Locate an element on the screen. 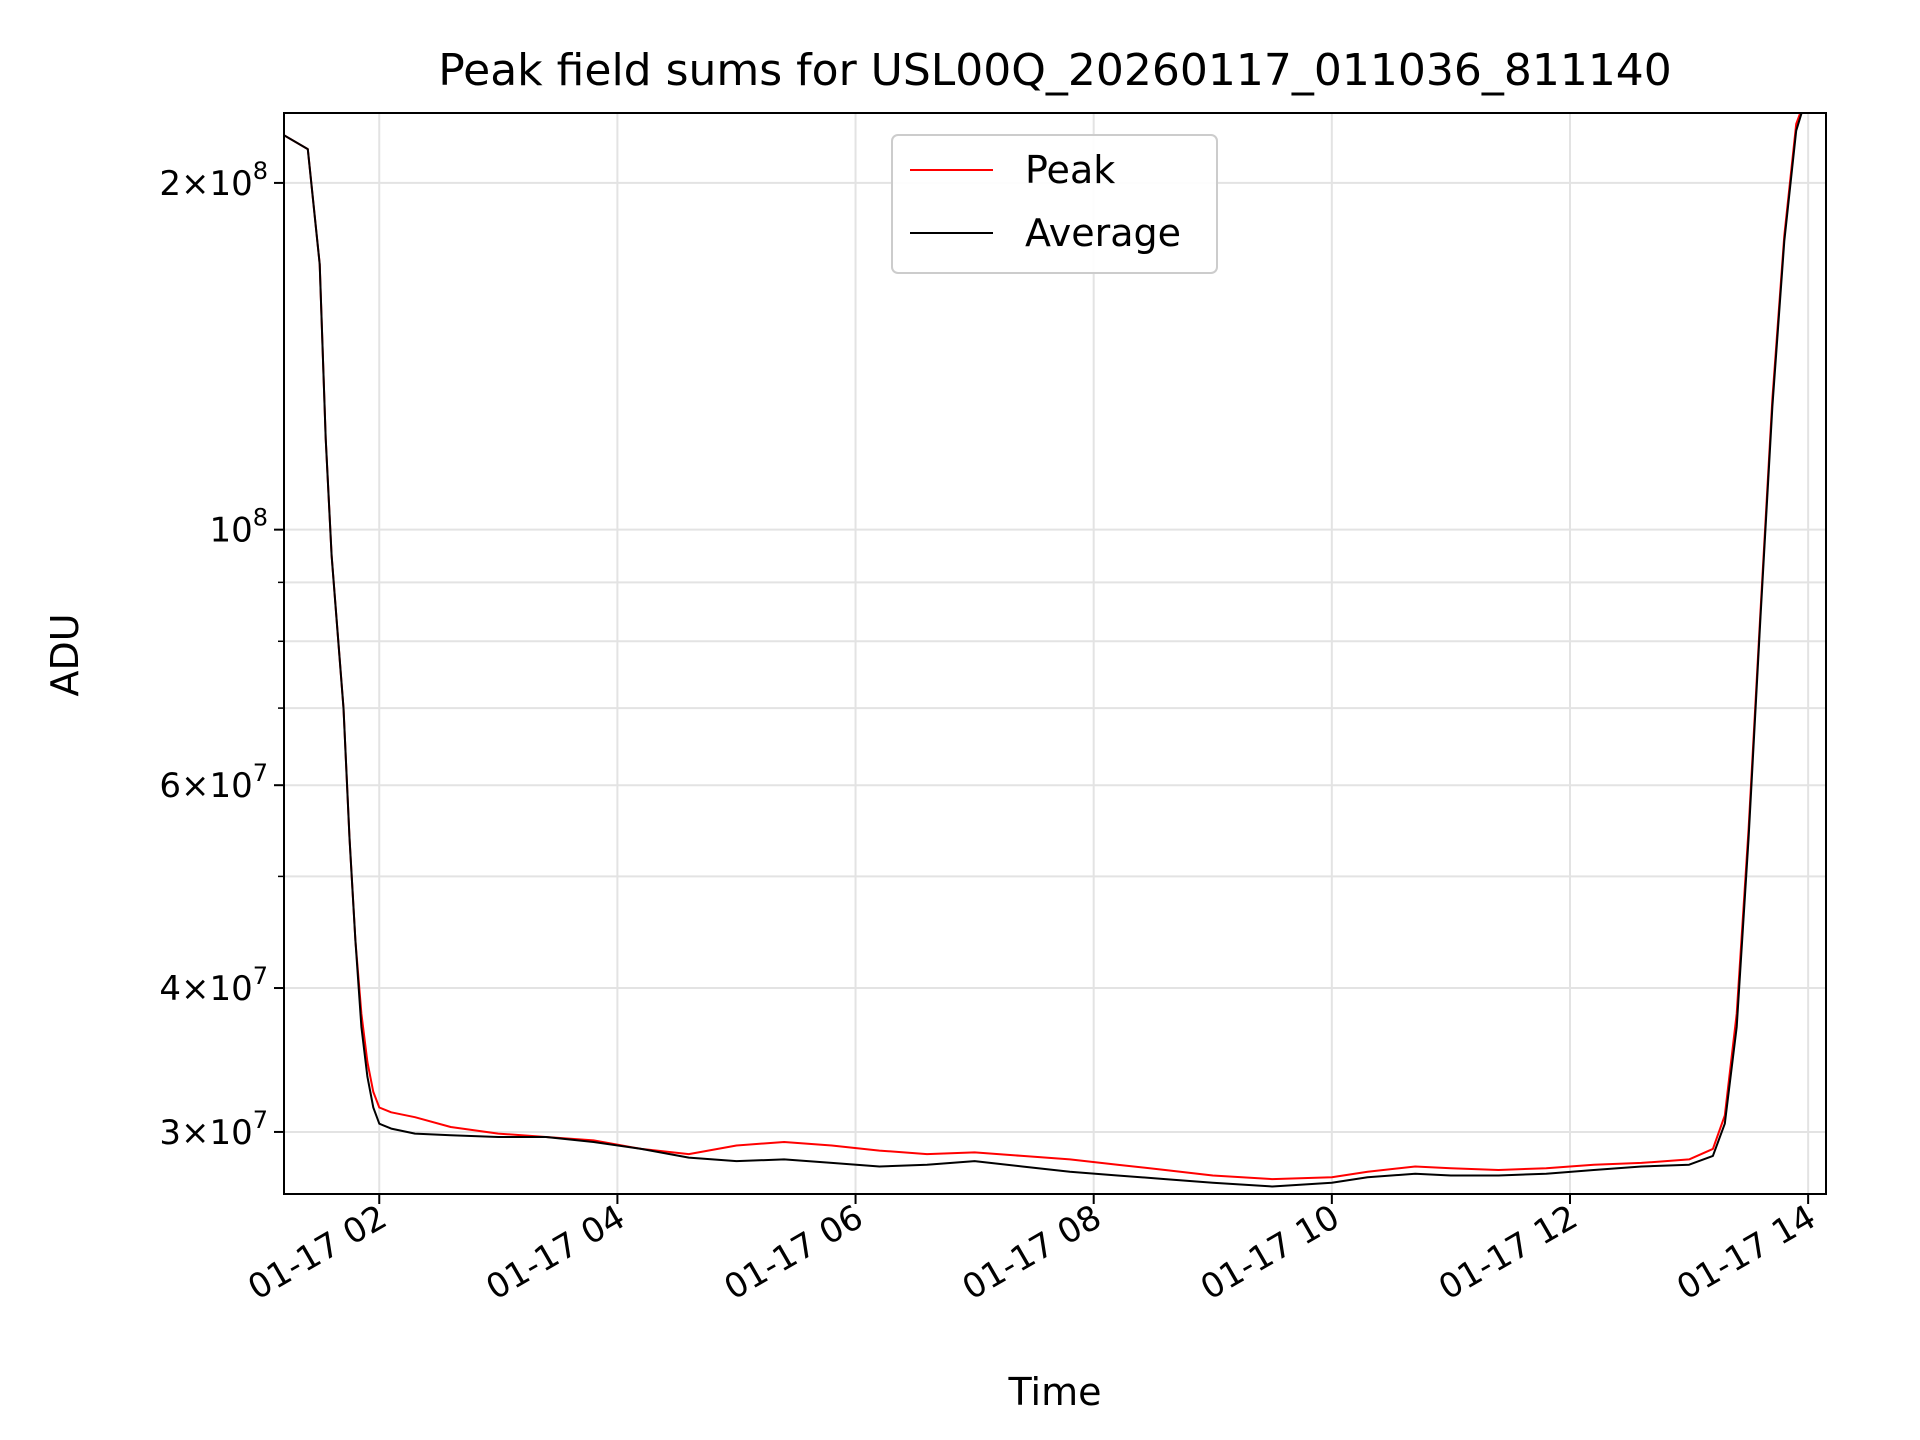 The height and width of the screenshot is (1440, 1920). x-axis-label: Time is located at coordinates (1055, 1392).